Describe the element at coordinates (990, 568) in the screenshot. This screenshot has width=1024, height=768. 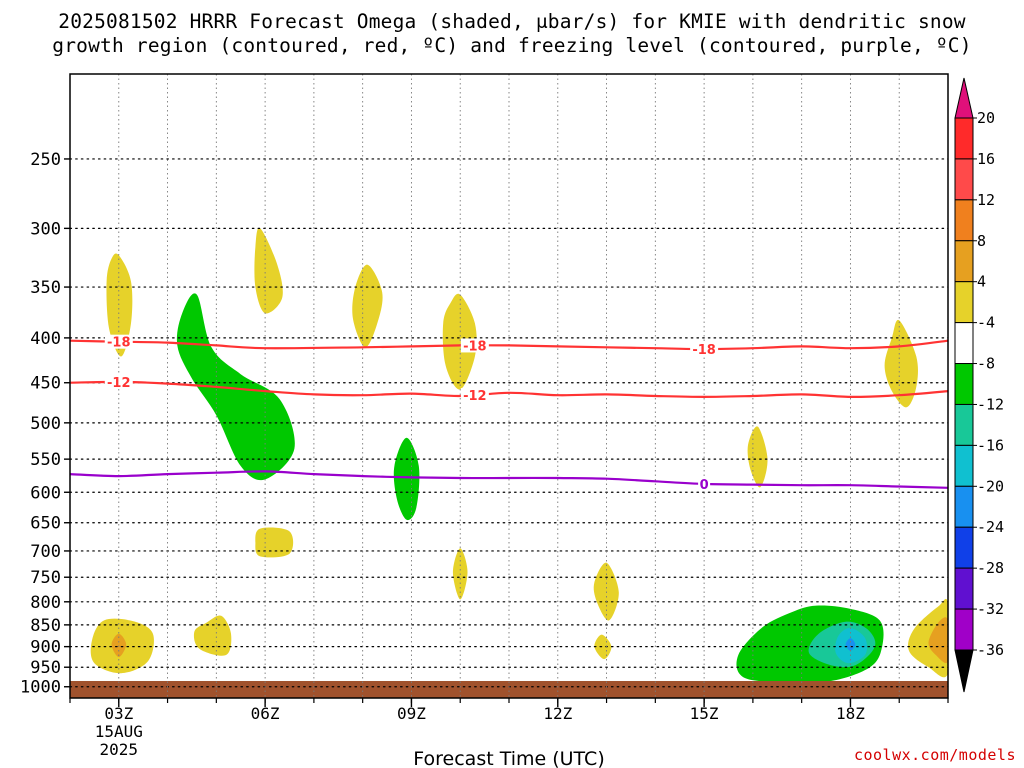
I see `colorbar-label-11: -28` at that location.